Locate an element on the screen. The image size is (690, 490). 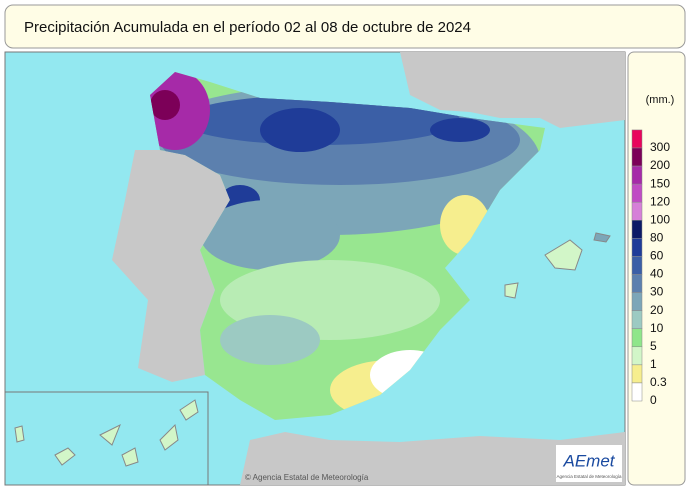
legend-label: 100 is located at coordinates (660, 219).